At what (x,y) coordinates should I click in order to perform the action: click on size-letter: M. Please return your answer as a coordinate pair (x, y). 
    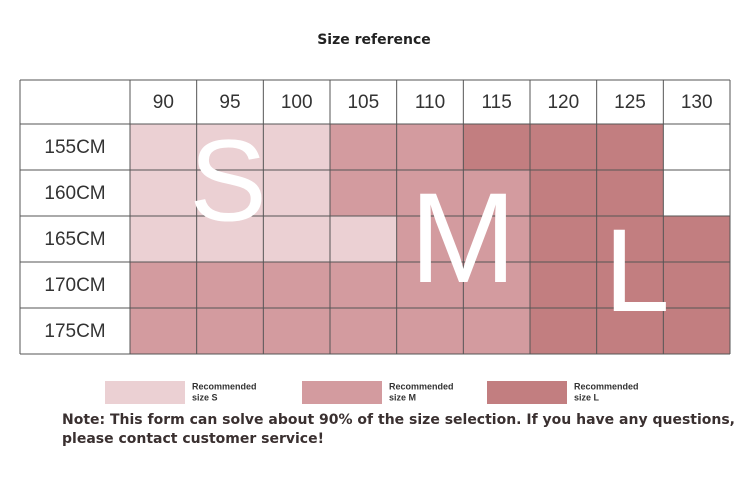
    Looking at the image, I should click on (463, 238).